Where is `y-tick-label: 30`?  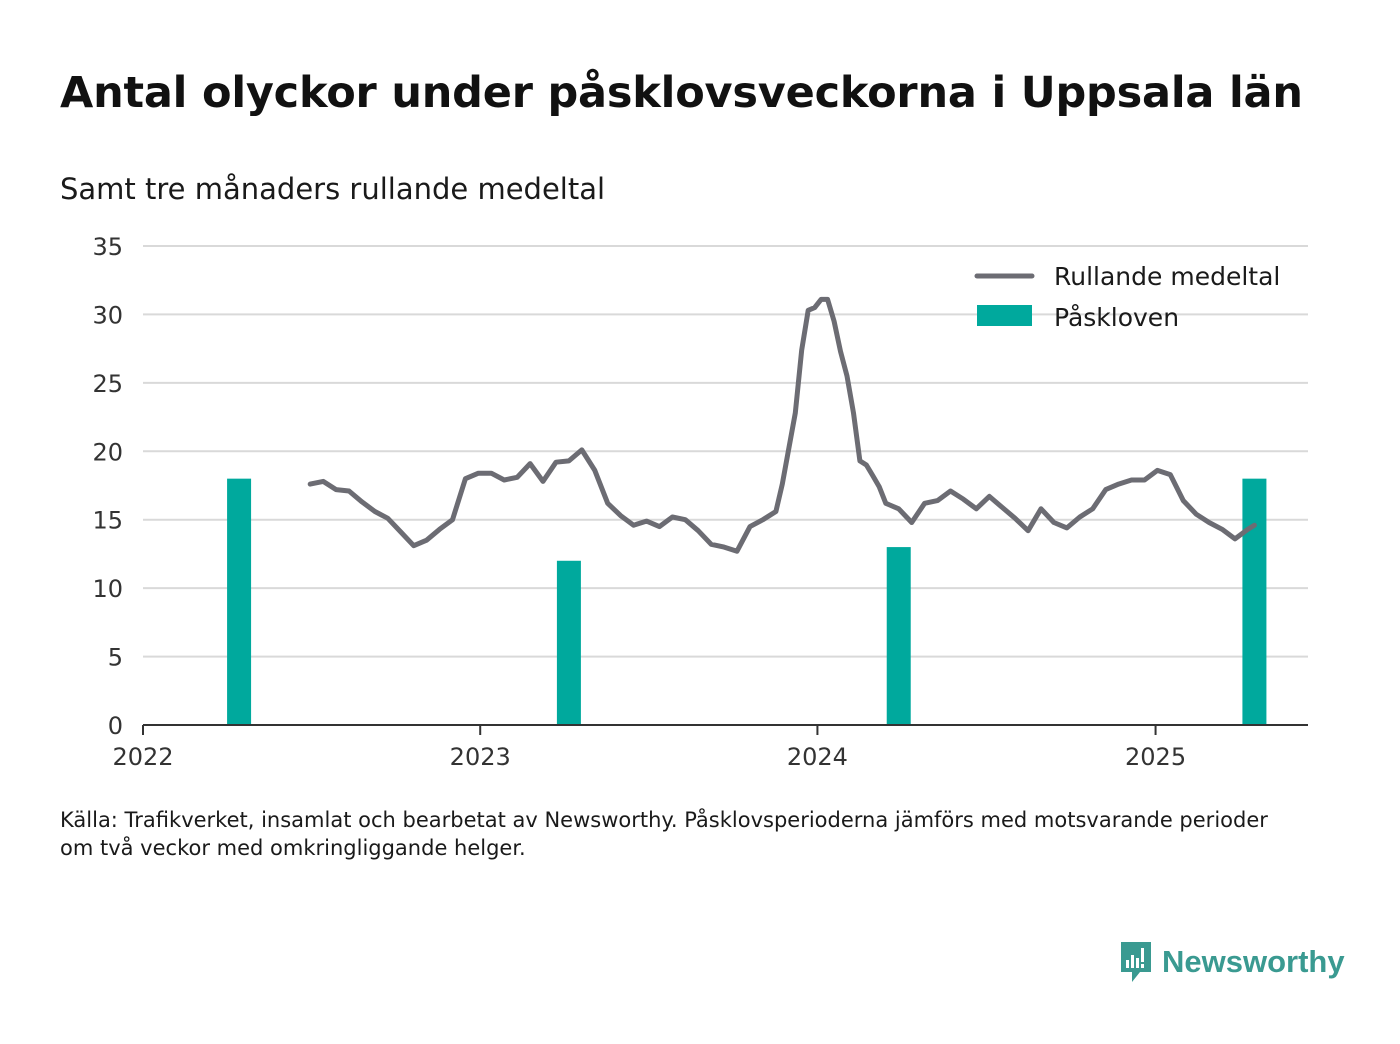 y-tick-label: 30 is located at coordinates (107, 315).